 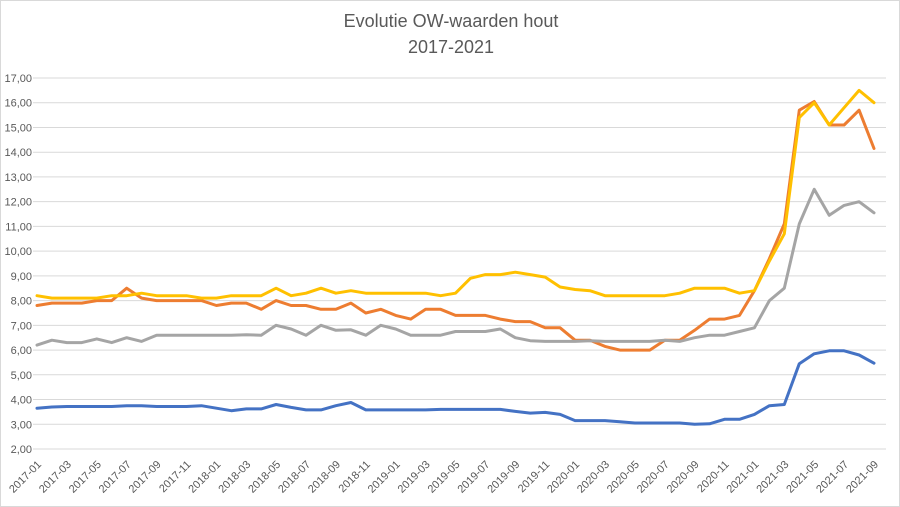 I want to click on x-tick-label: 2017-09, so click(x=145, y=477).